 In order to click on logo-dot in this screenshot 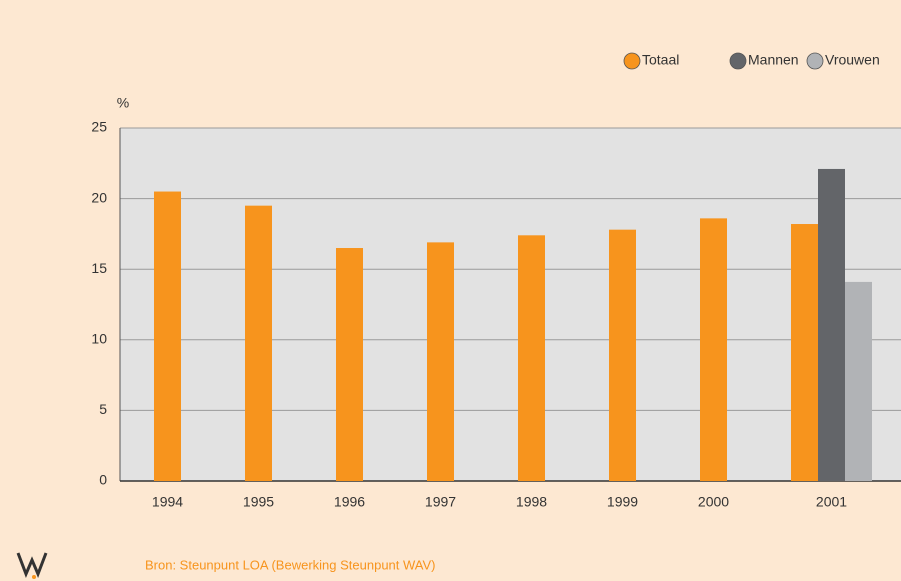, I will do `click(34, 577)`.